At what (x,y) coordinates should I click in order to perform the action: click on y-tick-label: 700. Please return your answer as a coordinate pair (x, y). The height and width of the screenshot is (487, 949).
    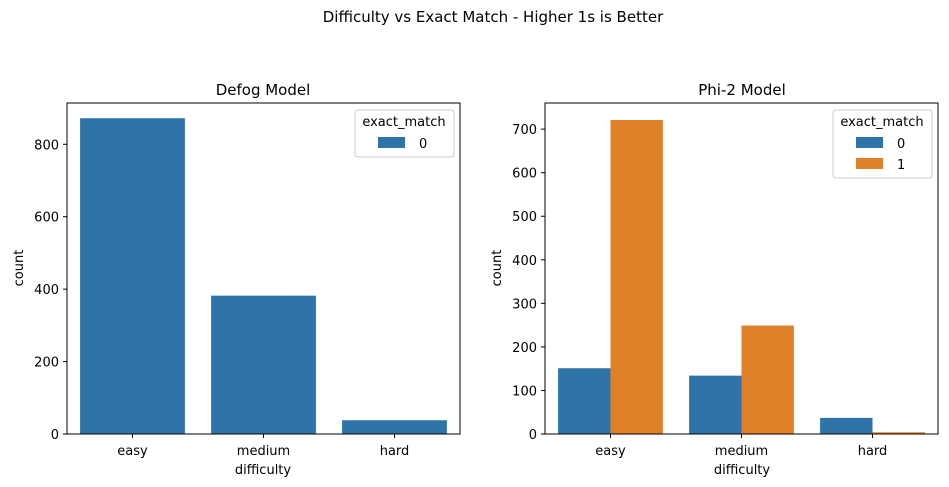
    Looking at the image, I should click on (524, 130).